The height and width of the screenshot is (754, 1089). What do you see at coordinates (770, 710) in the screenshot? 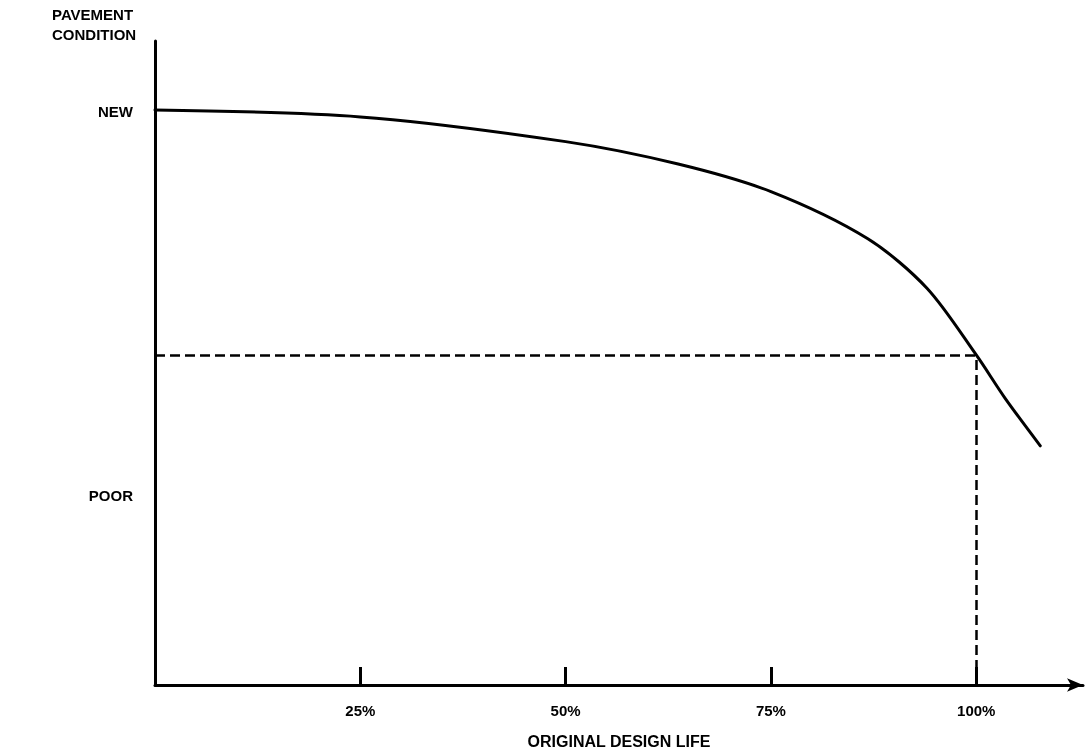
I see `x-tick-label: 75%` at bounding box center [770, 710].